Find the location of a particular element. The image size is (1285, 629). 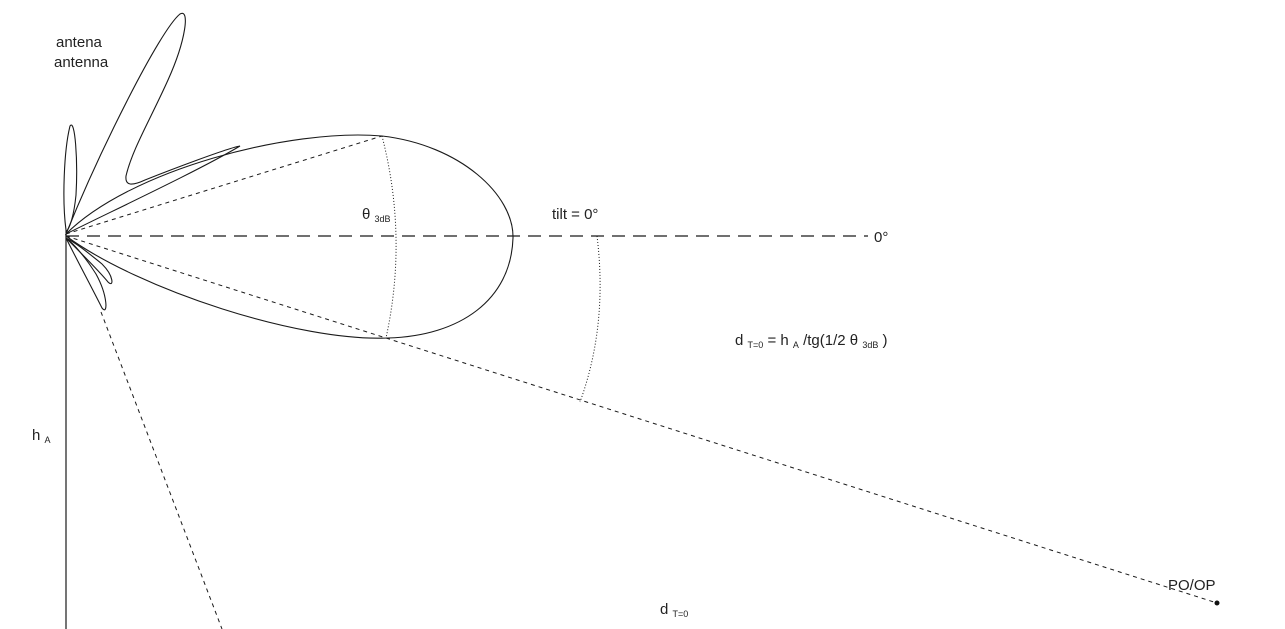

distance-label: d T=0 is located at coordinates (674, 610).